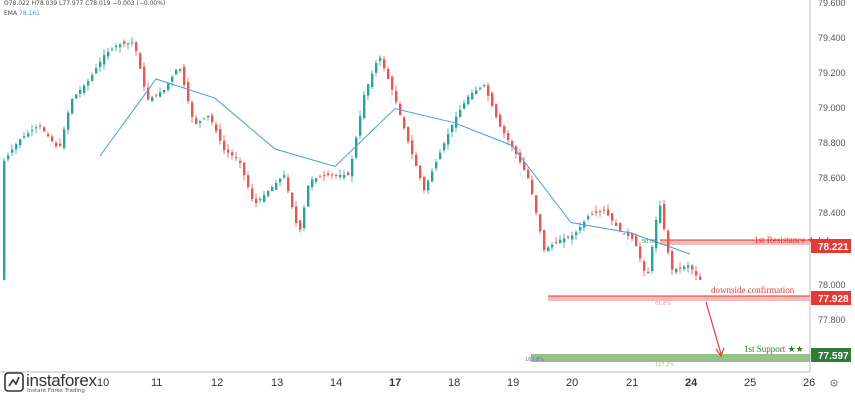 This screenshot has height=407, width=855. I want to click on ema-legend-label: EMA, so click(11, 13).